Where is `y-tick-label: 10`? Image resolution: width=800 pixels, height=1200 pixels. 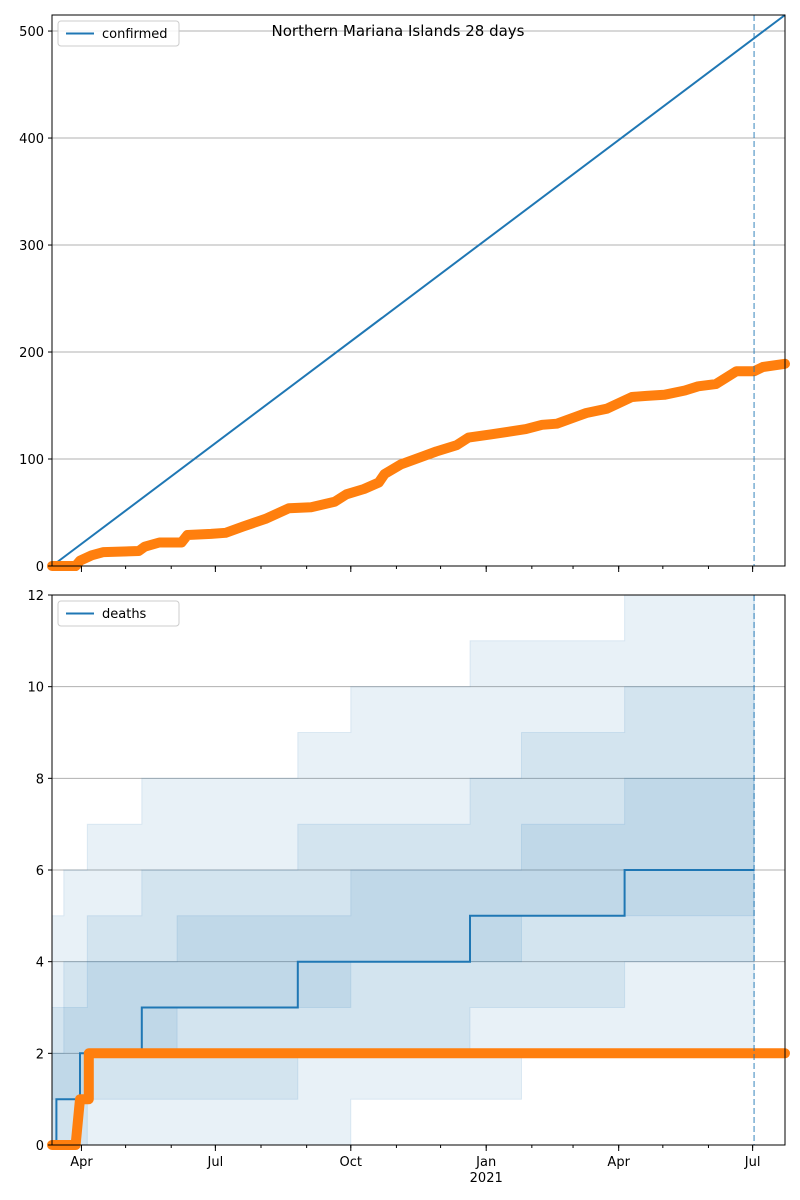 y-tick-label: 10 is located at coordinates (35, 688).